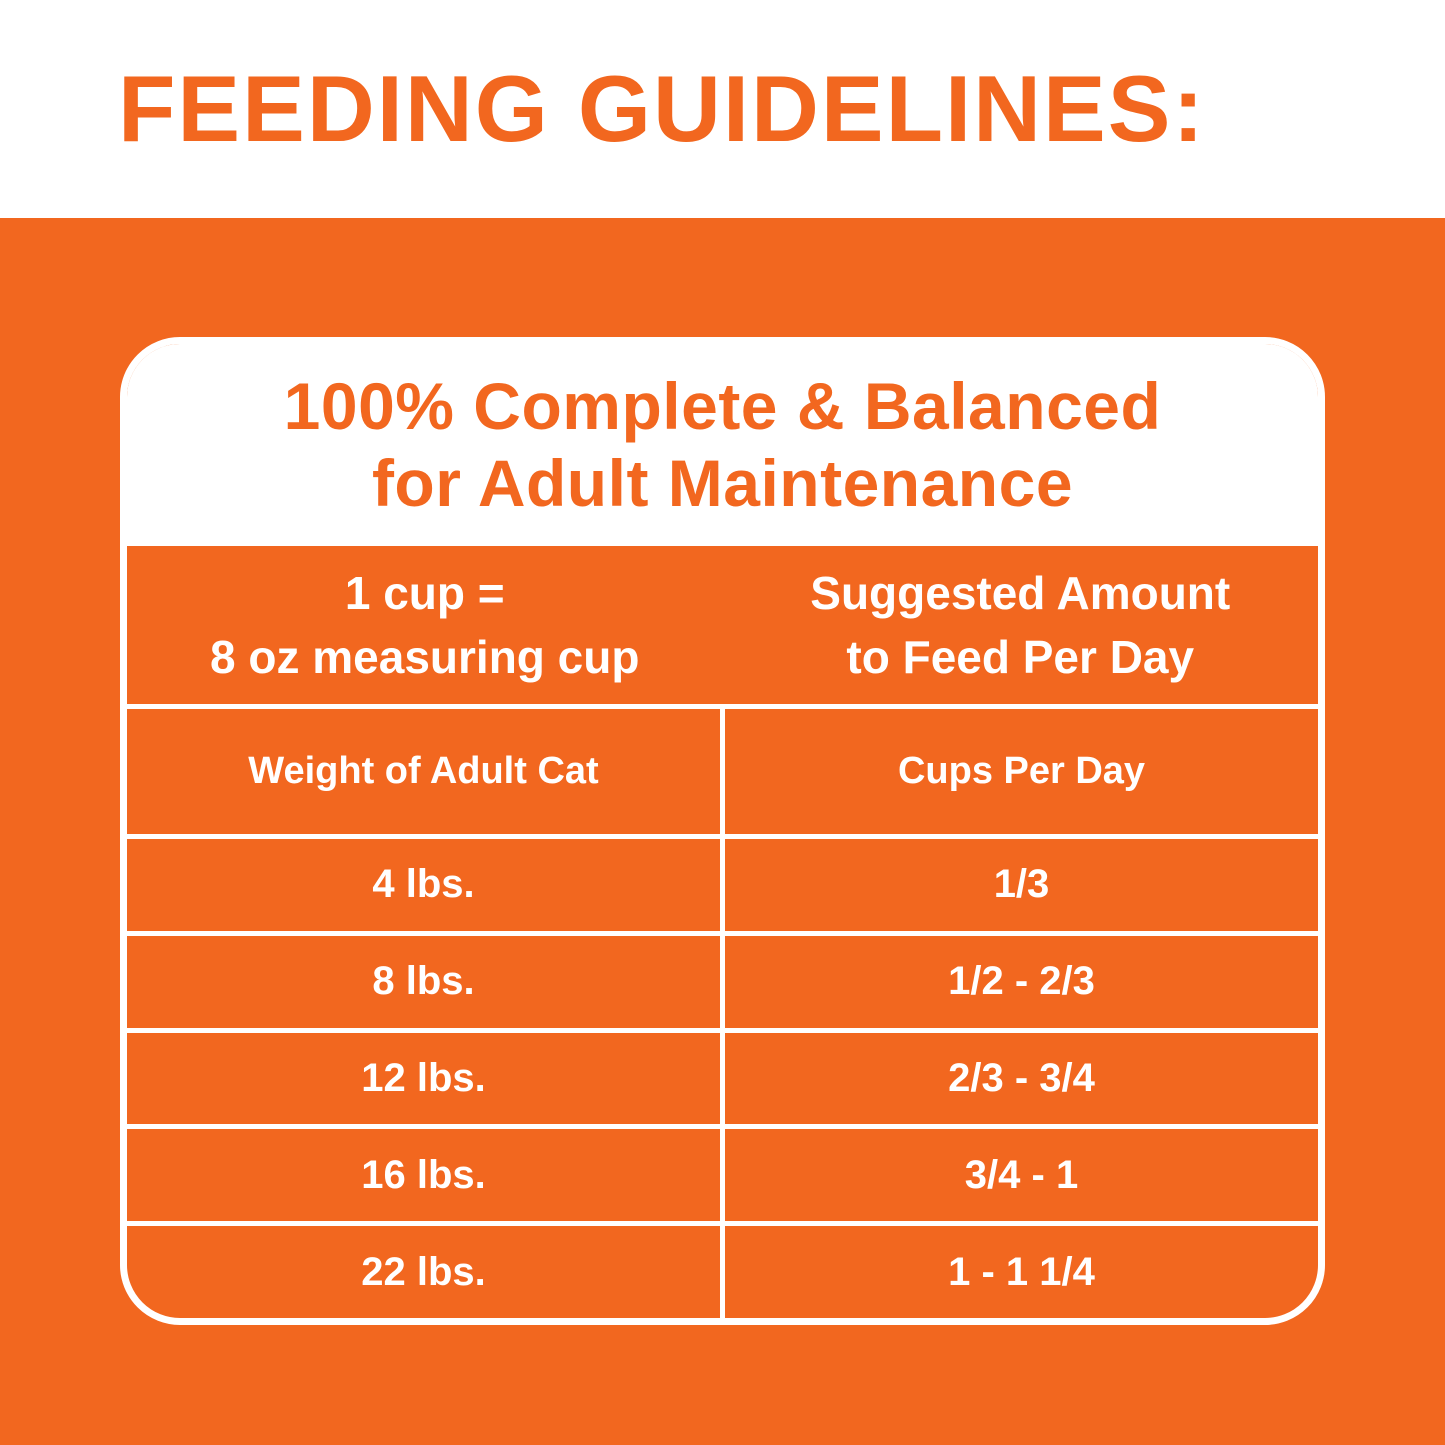 Image resolution: width=1445 pixels, height=1445 pixels. What do you see at coordinates (1021, 1174) in the screenshot?
I see `cups-cell: 3/4 - 1` at bounding box center [1021, 1174].